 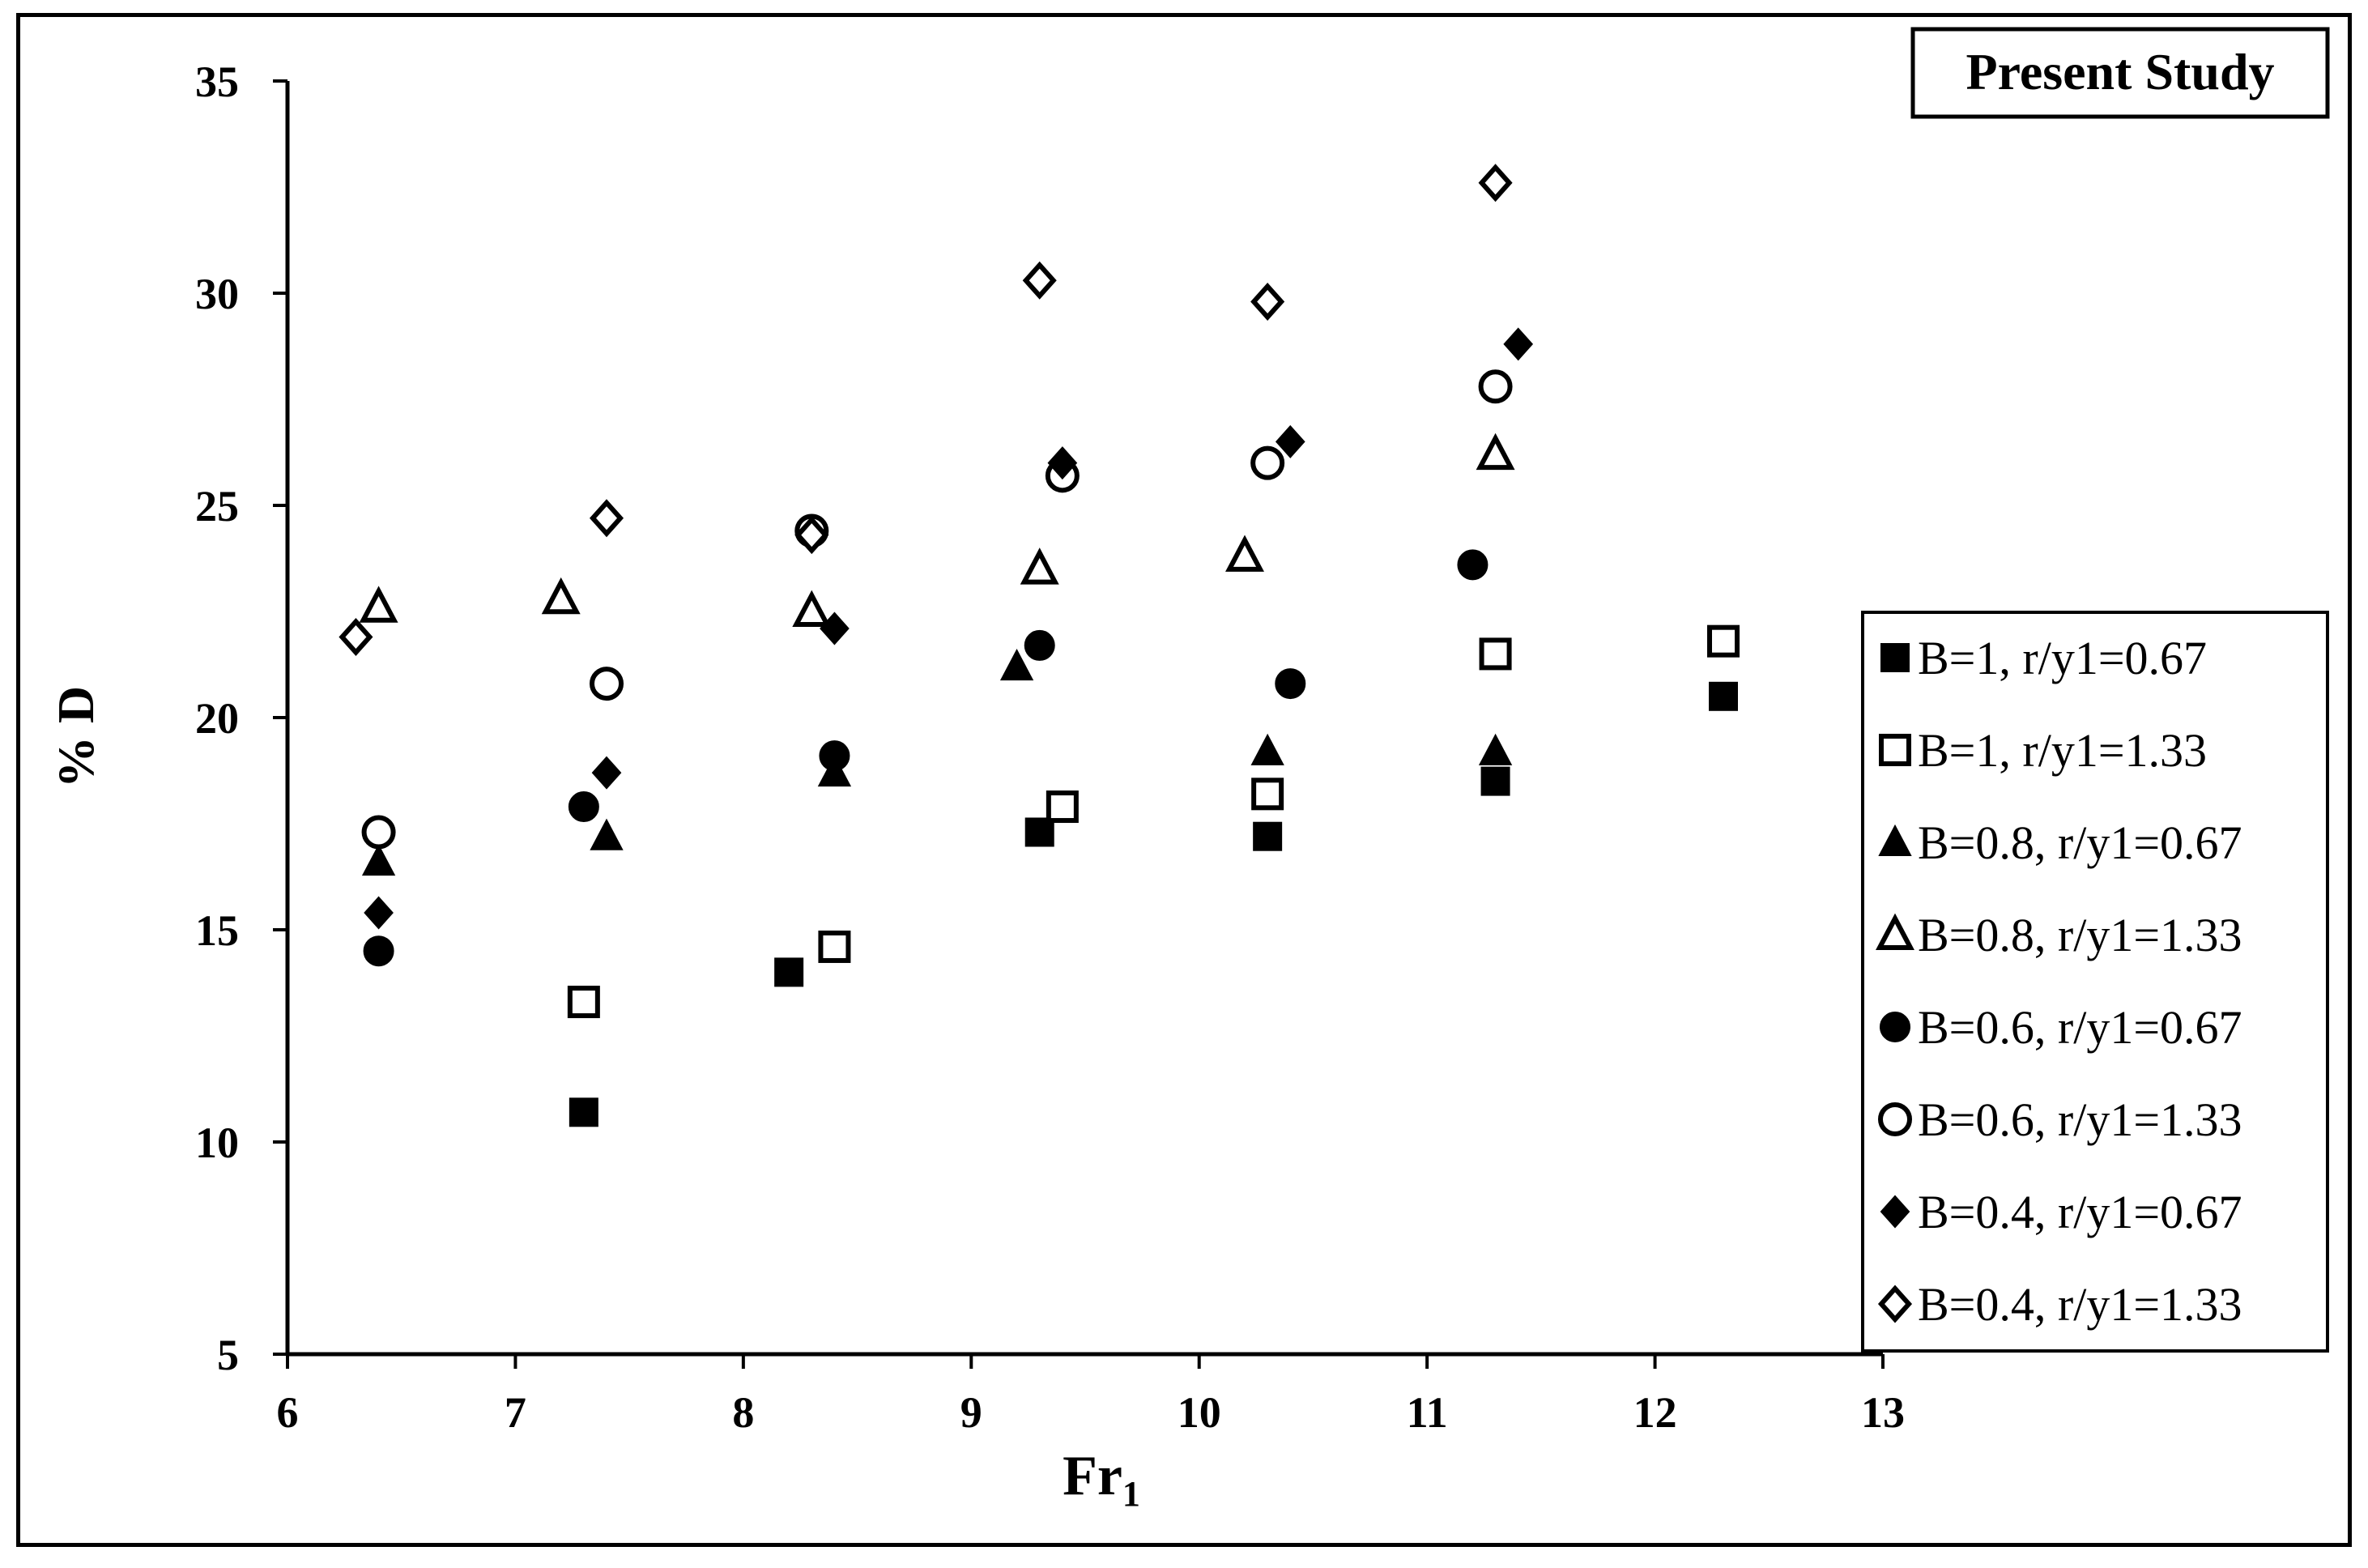 What do you see at coordinates (217, 1142) in the screenshot?
I see `y-tick-label: 10` at bounding box center [217, 1142].